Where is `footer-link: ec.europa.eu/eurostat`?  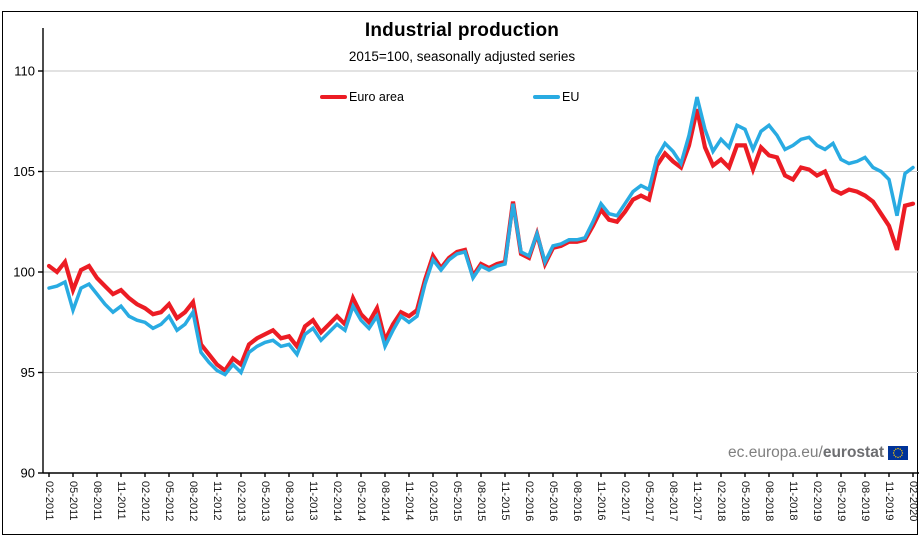 footer-link: ec.europa.eu/eurostat is located at coordinates (818, 453).